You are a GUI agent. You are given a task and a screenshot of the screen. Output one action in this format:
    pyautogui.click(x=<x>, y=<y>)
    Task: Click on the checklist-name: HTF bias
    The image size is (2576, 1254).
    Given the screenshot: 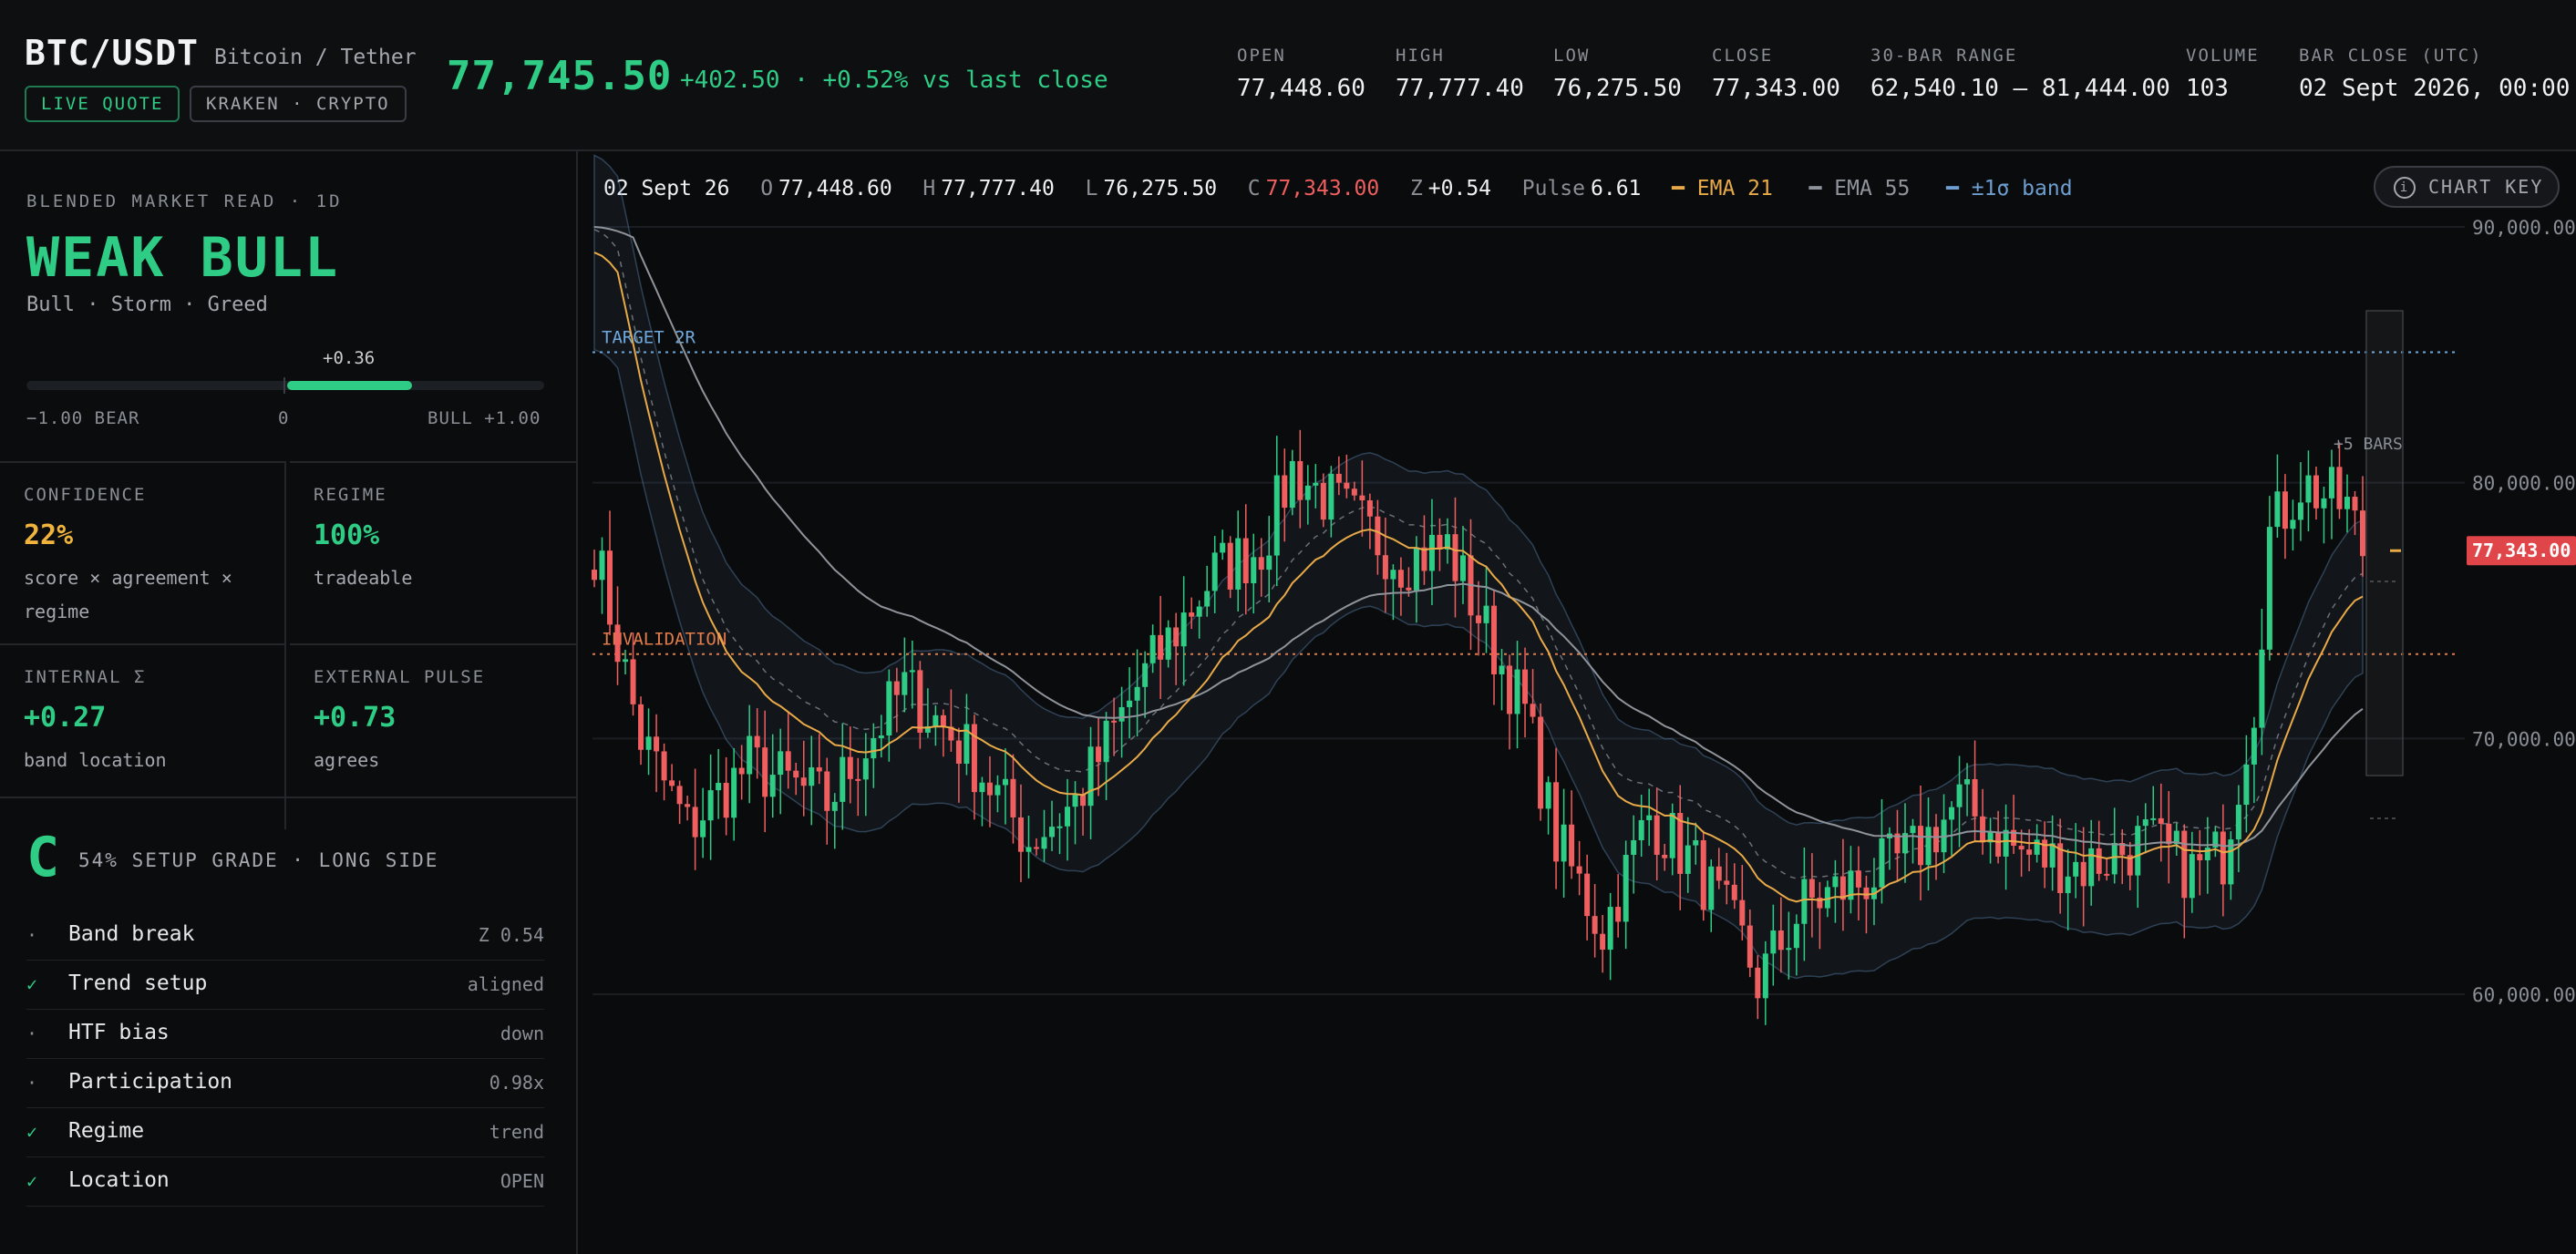 What is the action you would take?
    pyautogui.click(x=119, y=1032)
    